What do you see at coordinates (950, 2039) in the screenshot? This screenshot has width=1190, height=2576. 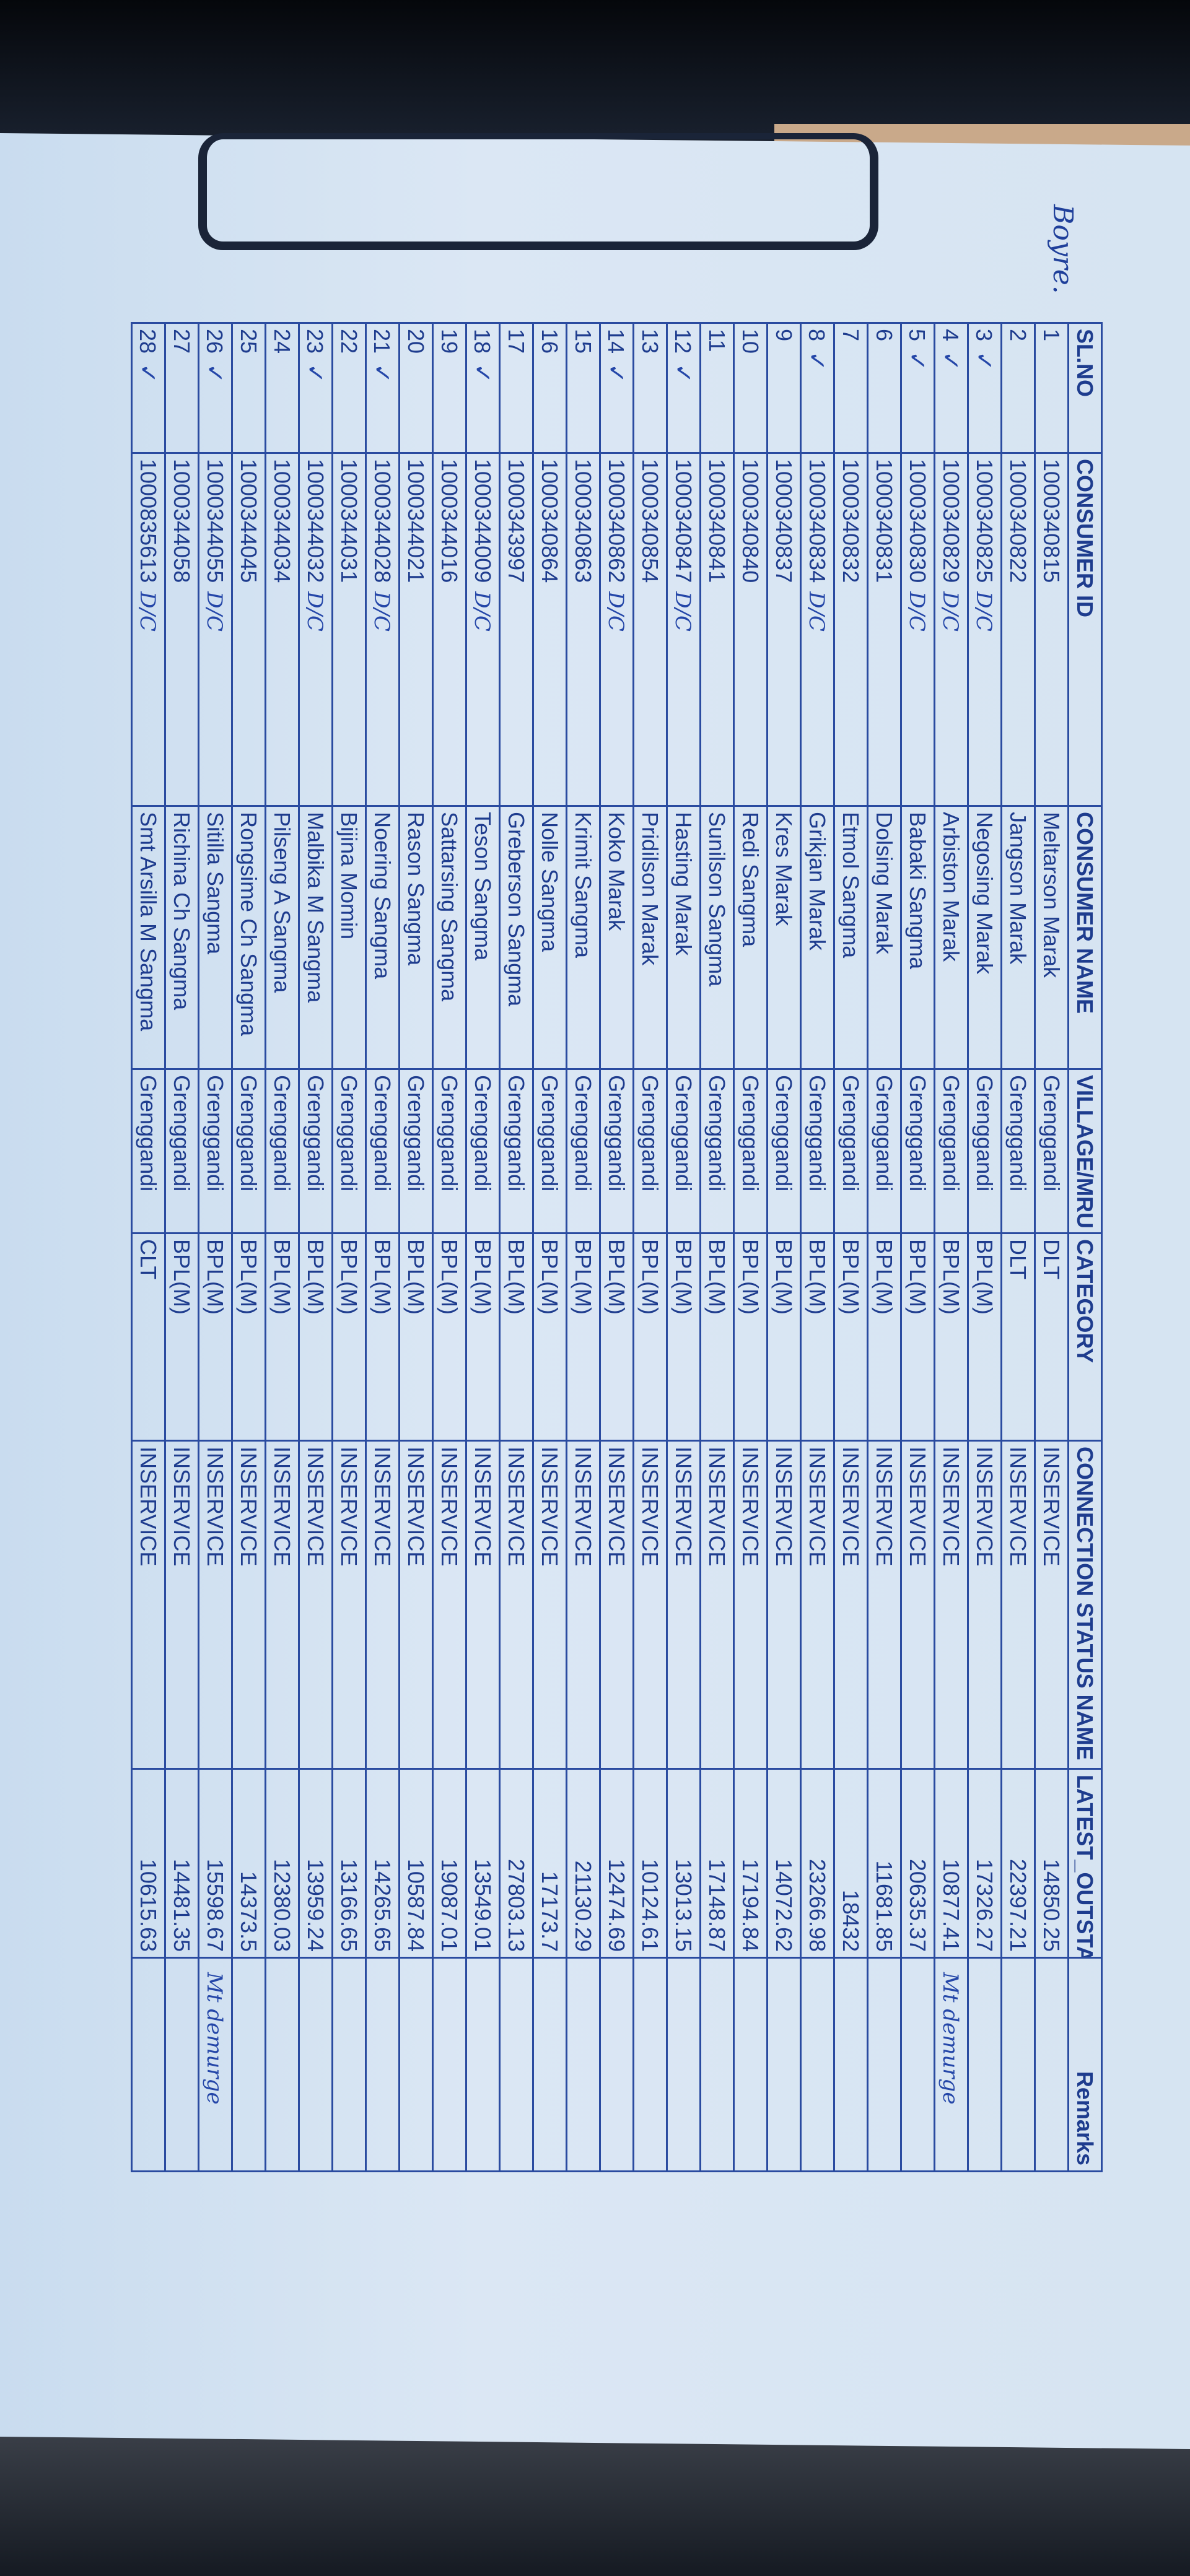 I see `remarks-text: Mt demurge` at bounding box center [950, 2039].